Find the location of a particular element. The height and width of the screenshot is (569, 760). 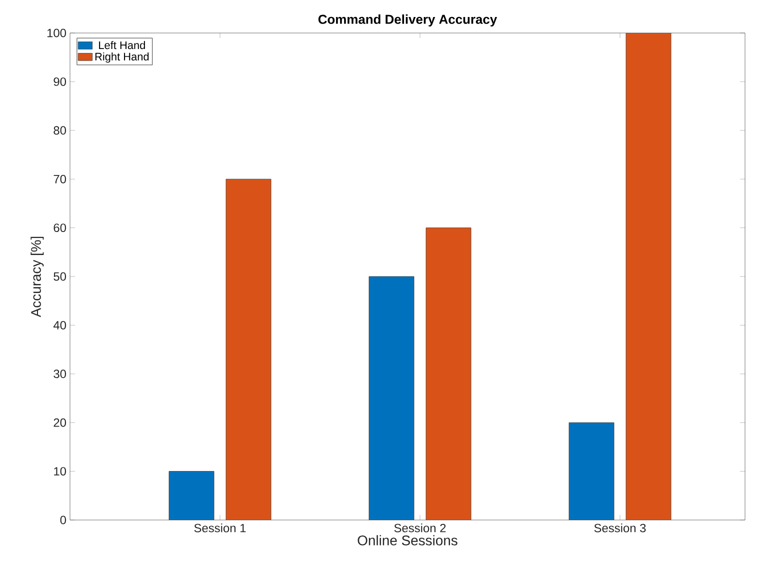

legend-label: Right Hand is located at coordinates (122, 57).